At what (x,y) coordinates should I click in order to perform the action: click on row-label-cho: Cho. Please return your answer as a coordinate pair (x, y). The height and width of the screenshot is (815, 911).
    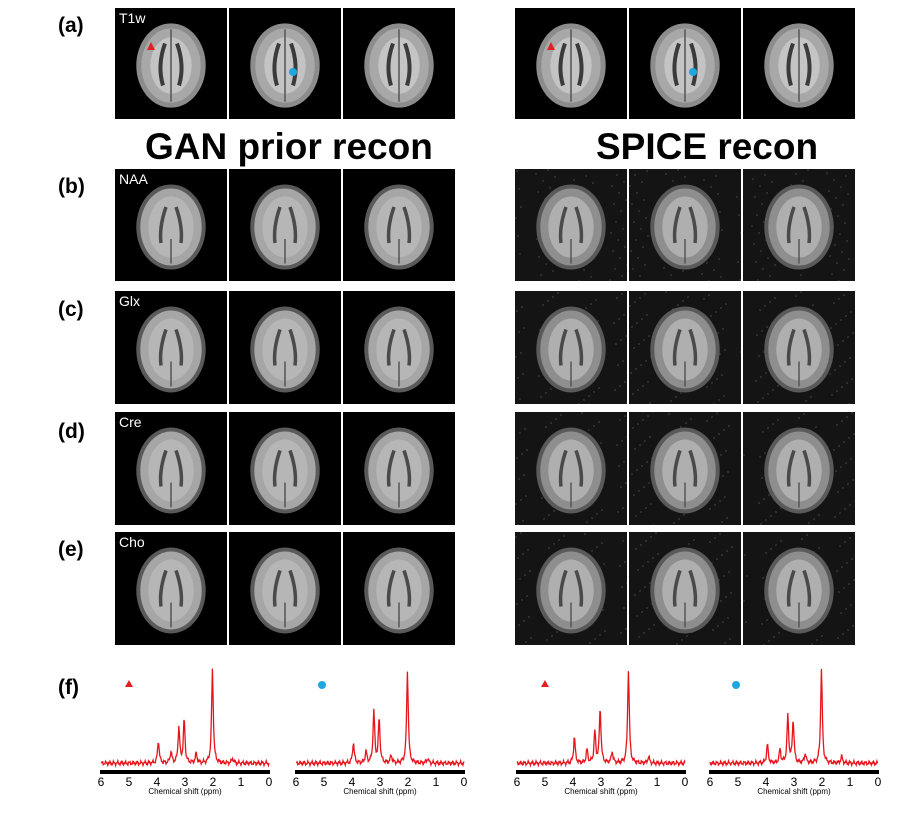
    Looking at the image, I should click on (132, 542).